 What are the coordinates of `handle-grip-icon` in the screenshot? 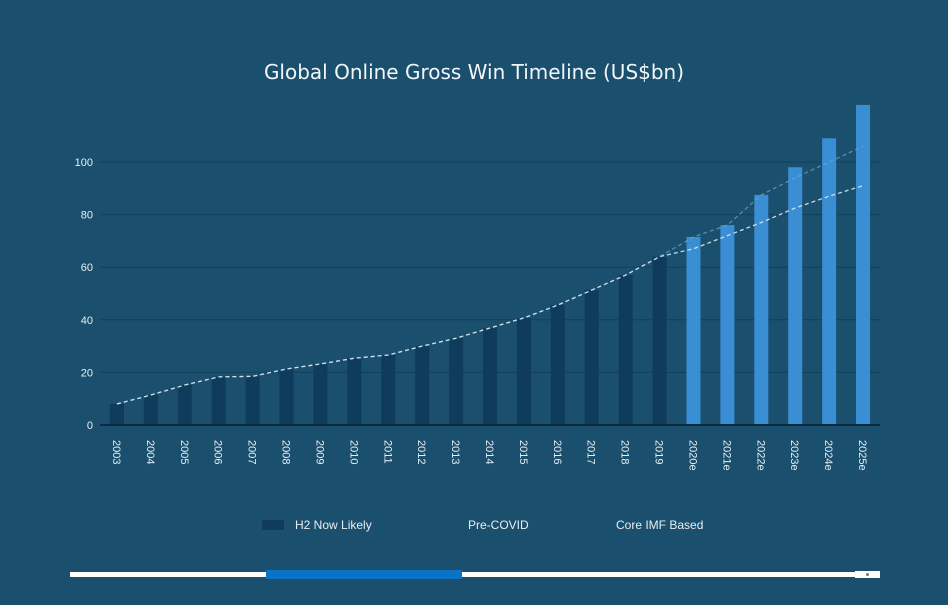 It's located at (867, 574).